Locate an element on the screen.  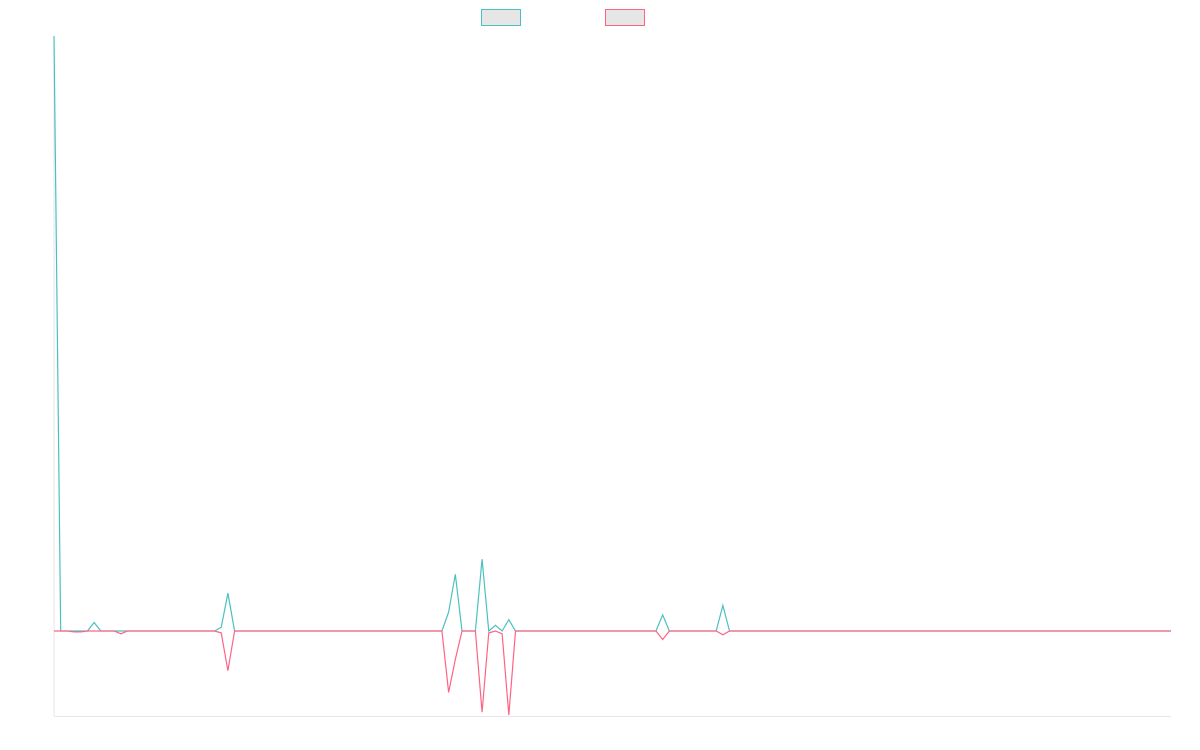
legend is located at coordinates (563, 17).